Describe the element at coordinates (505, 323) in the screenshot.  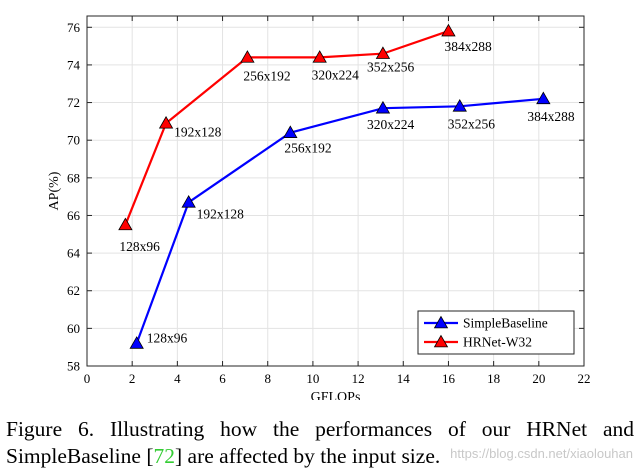
I see `legend-entry-label: SimpleBaseline` at that location.